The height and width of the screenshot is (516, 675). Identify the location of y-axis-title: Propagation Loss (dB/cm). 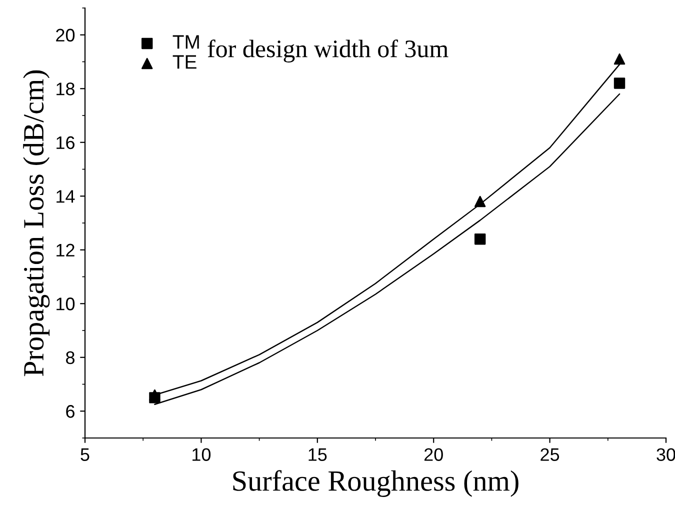
(36, 223).